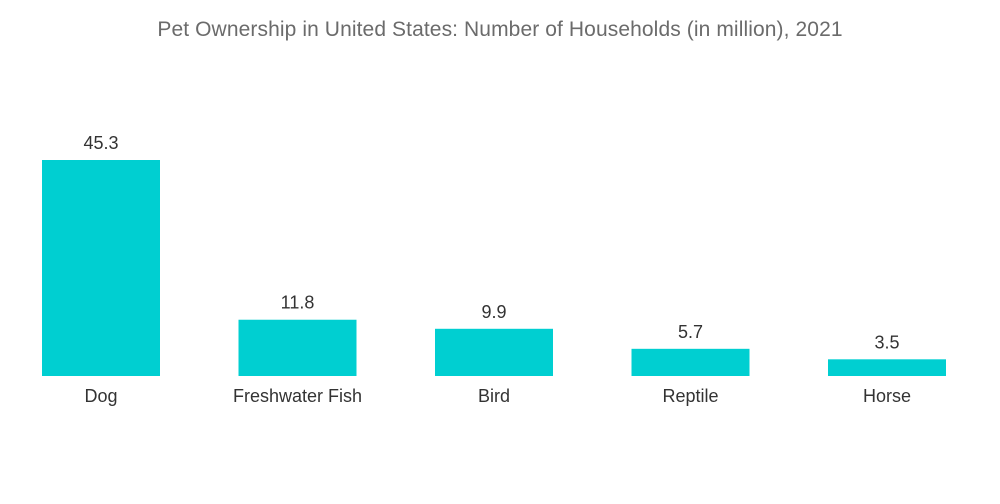  Describe the element at coordinates (298, 303) in the screenshot. I see `value-label: 11.8` at that location.